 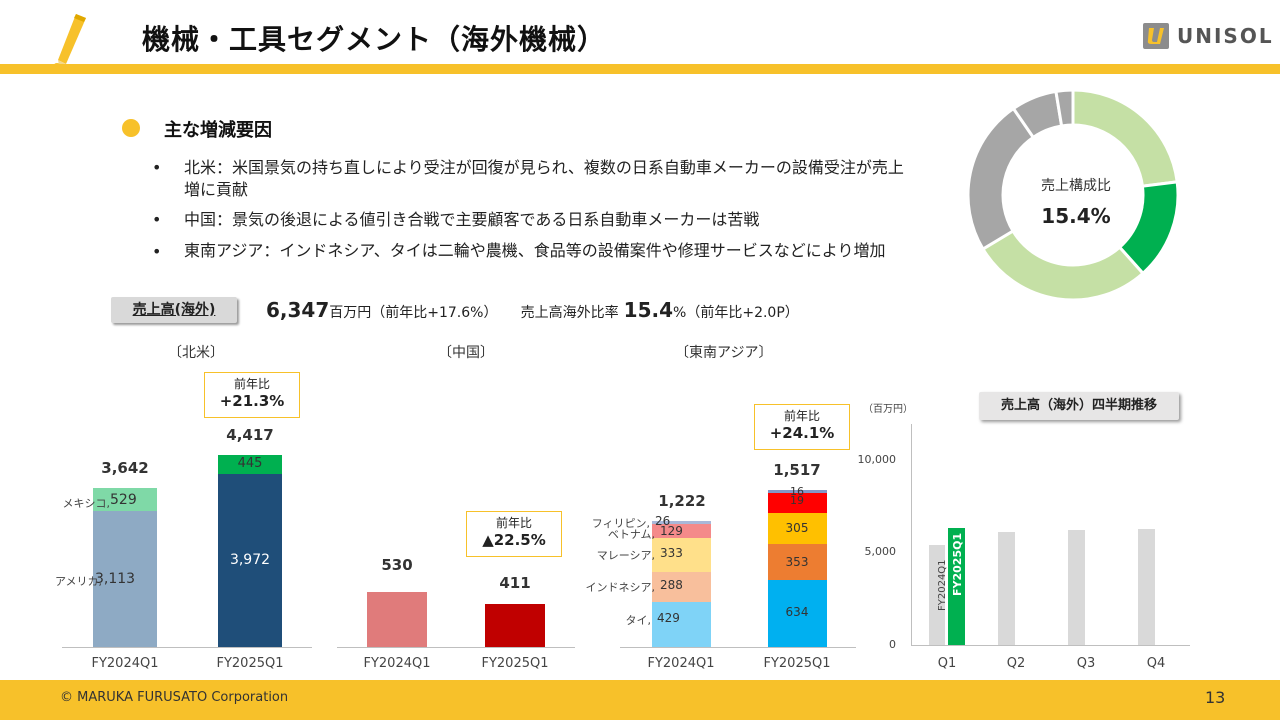 I want to click on legend-philippines: フィリピン,, so click(x=620, y=523).